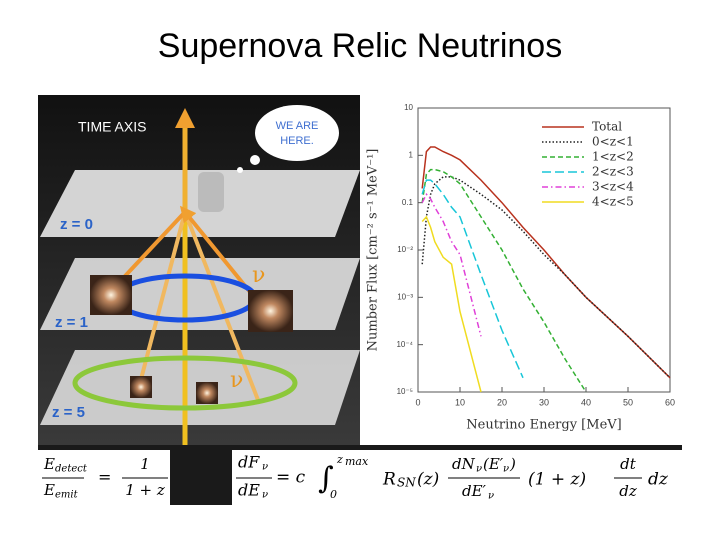  I want to click on y-tick-label: 10⁻⁴, so click(404, 344).